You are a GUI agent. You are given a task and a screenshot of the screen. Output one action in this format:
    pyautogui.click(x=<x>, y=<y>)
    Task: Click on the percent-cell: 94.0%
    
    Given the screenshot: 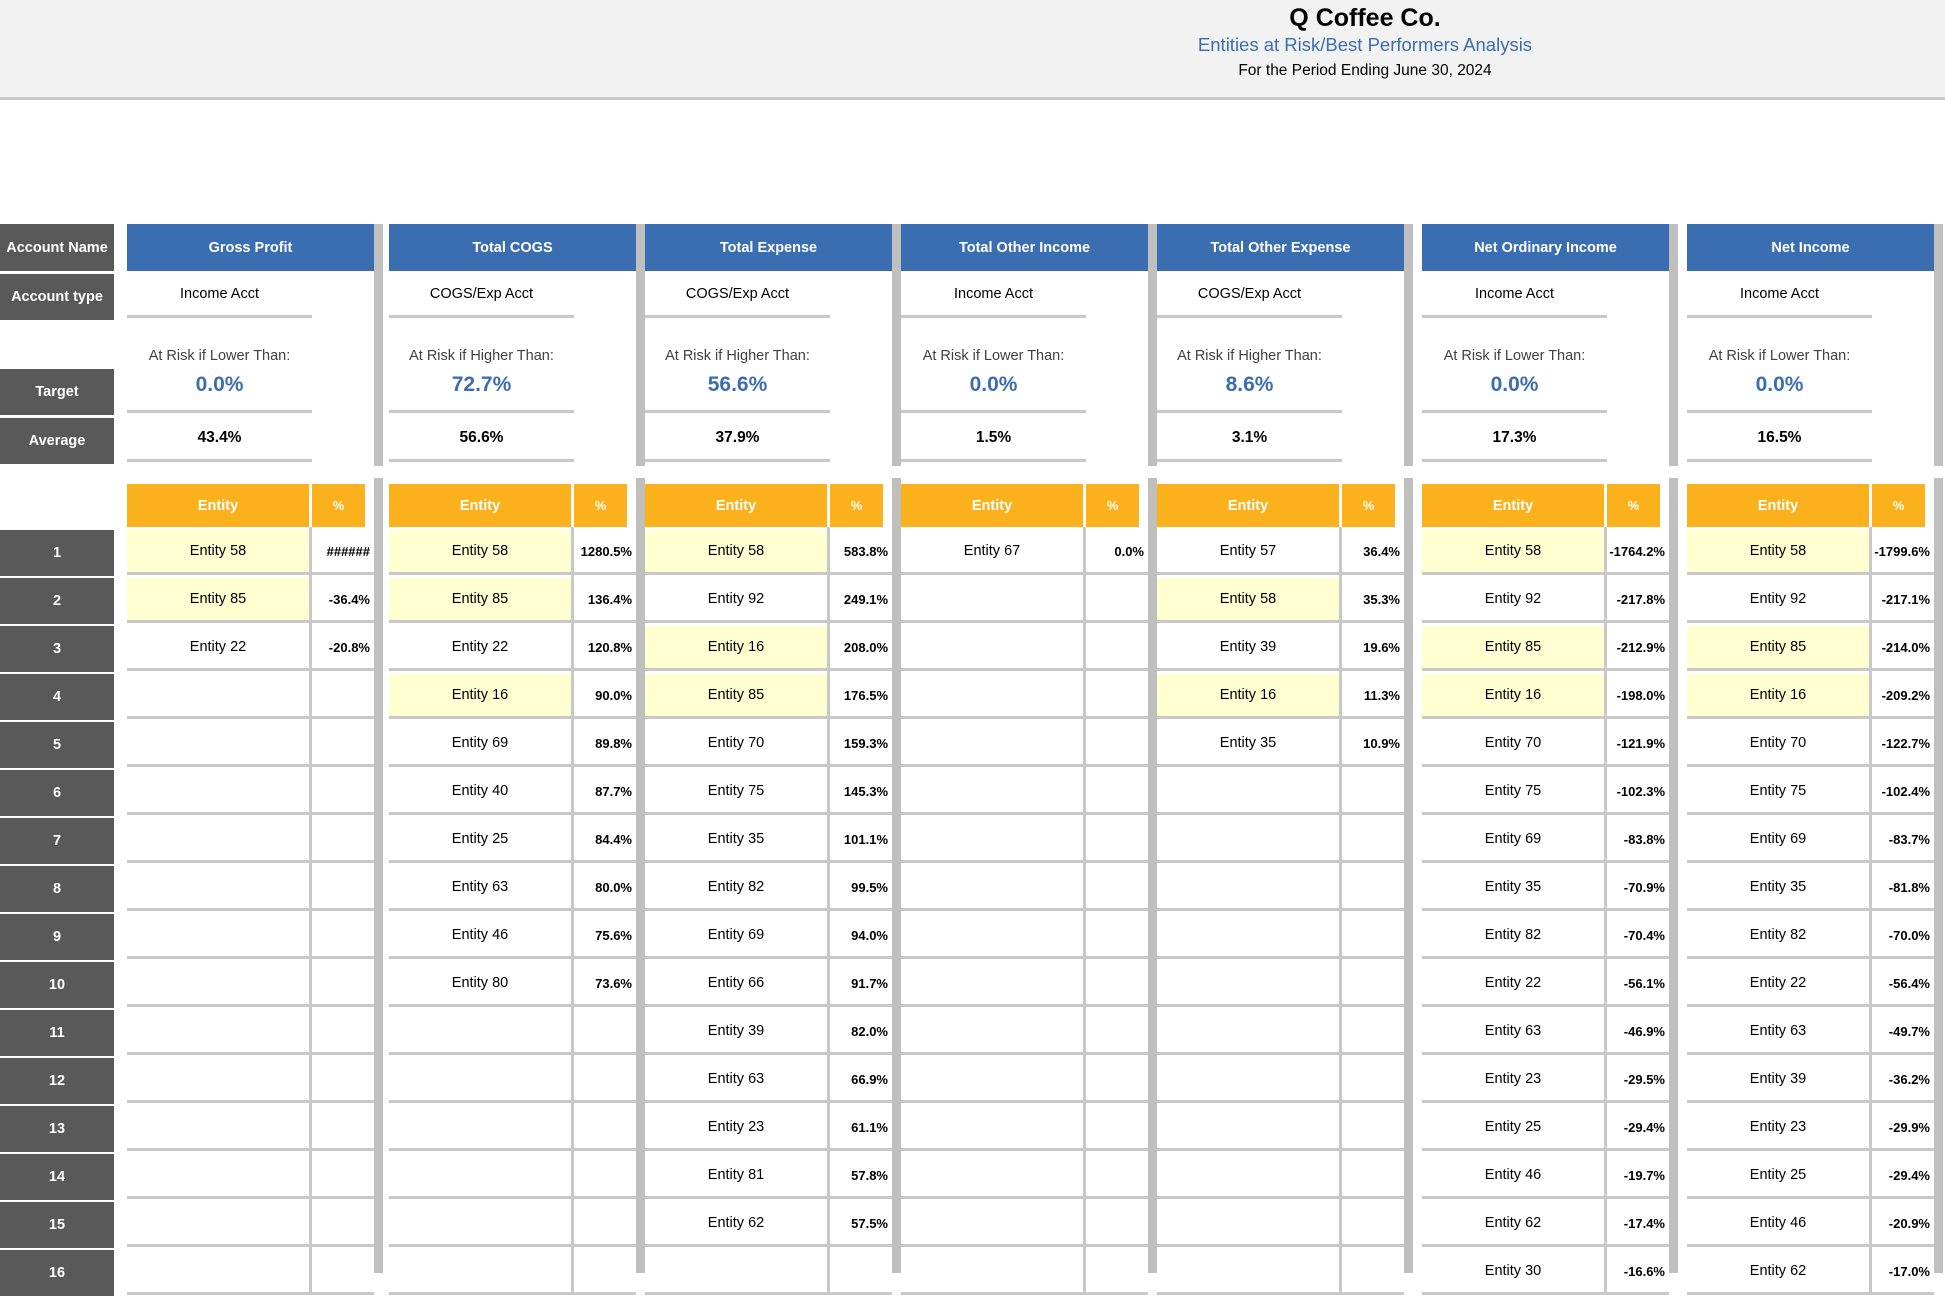 What is the action you would take?
    pyautogui.click(x=861, y=936)
    